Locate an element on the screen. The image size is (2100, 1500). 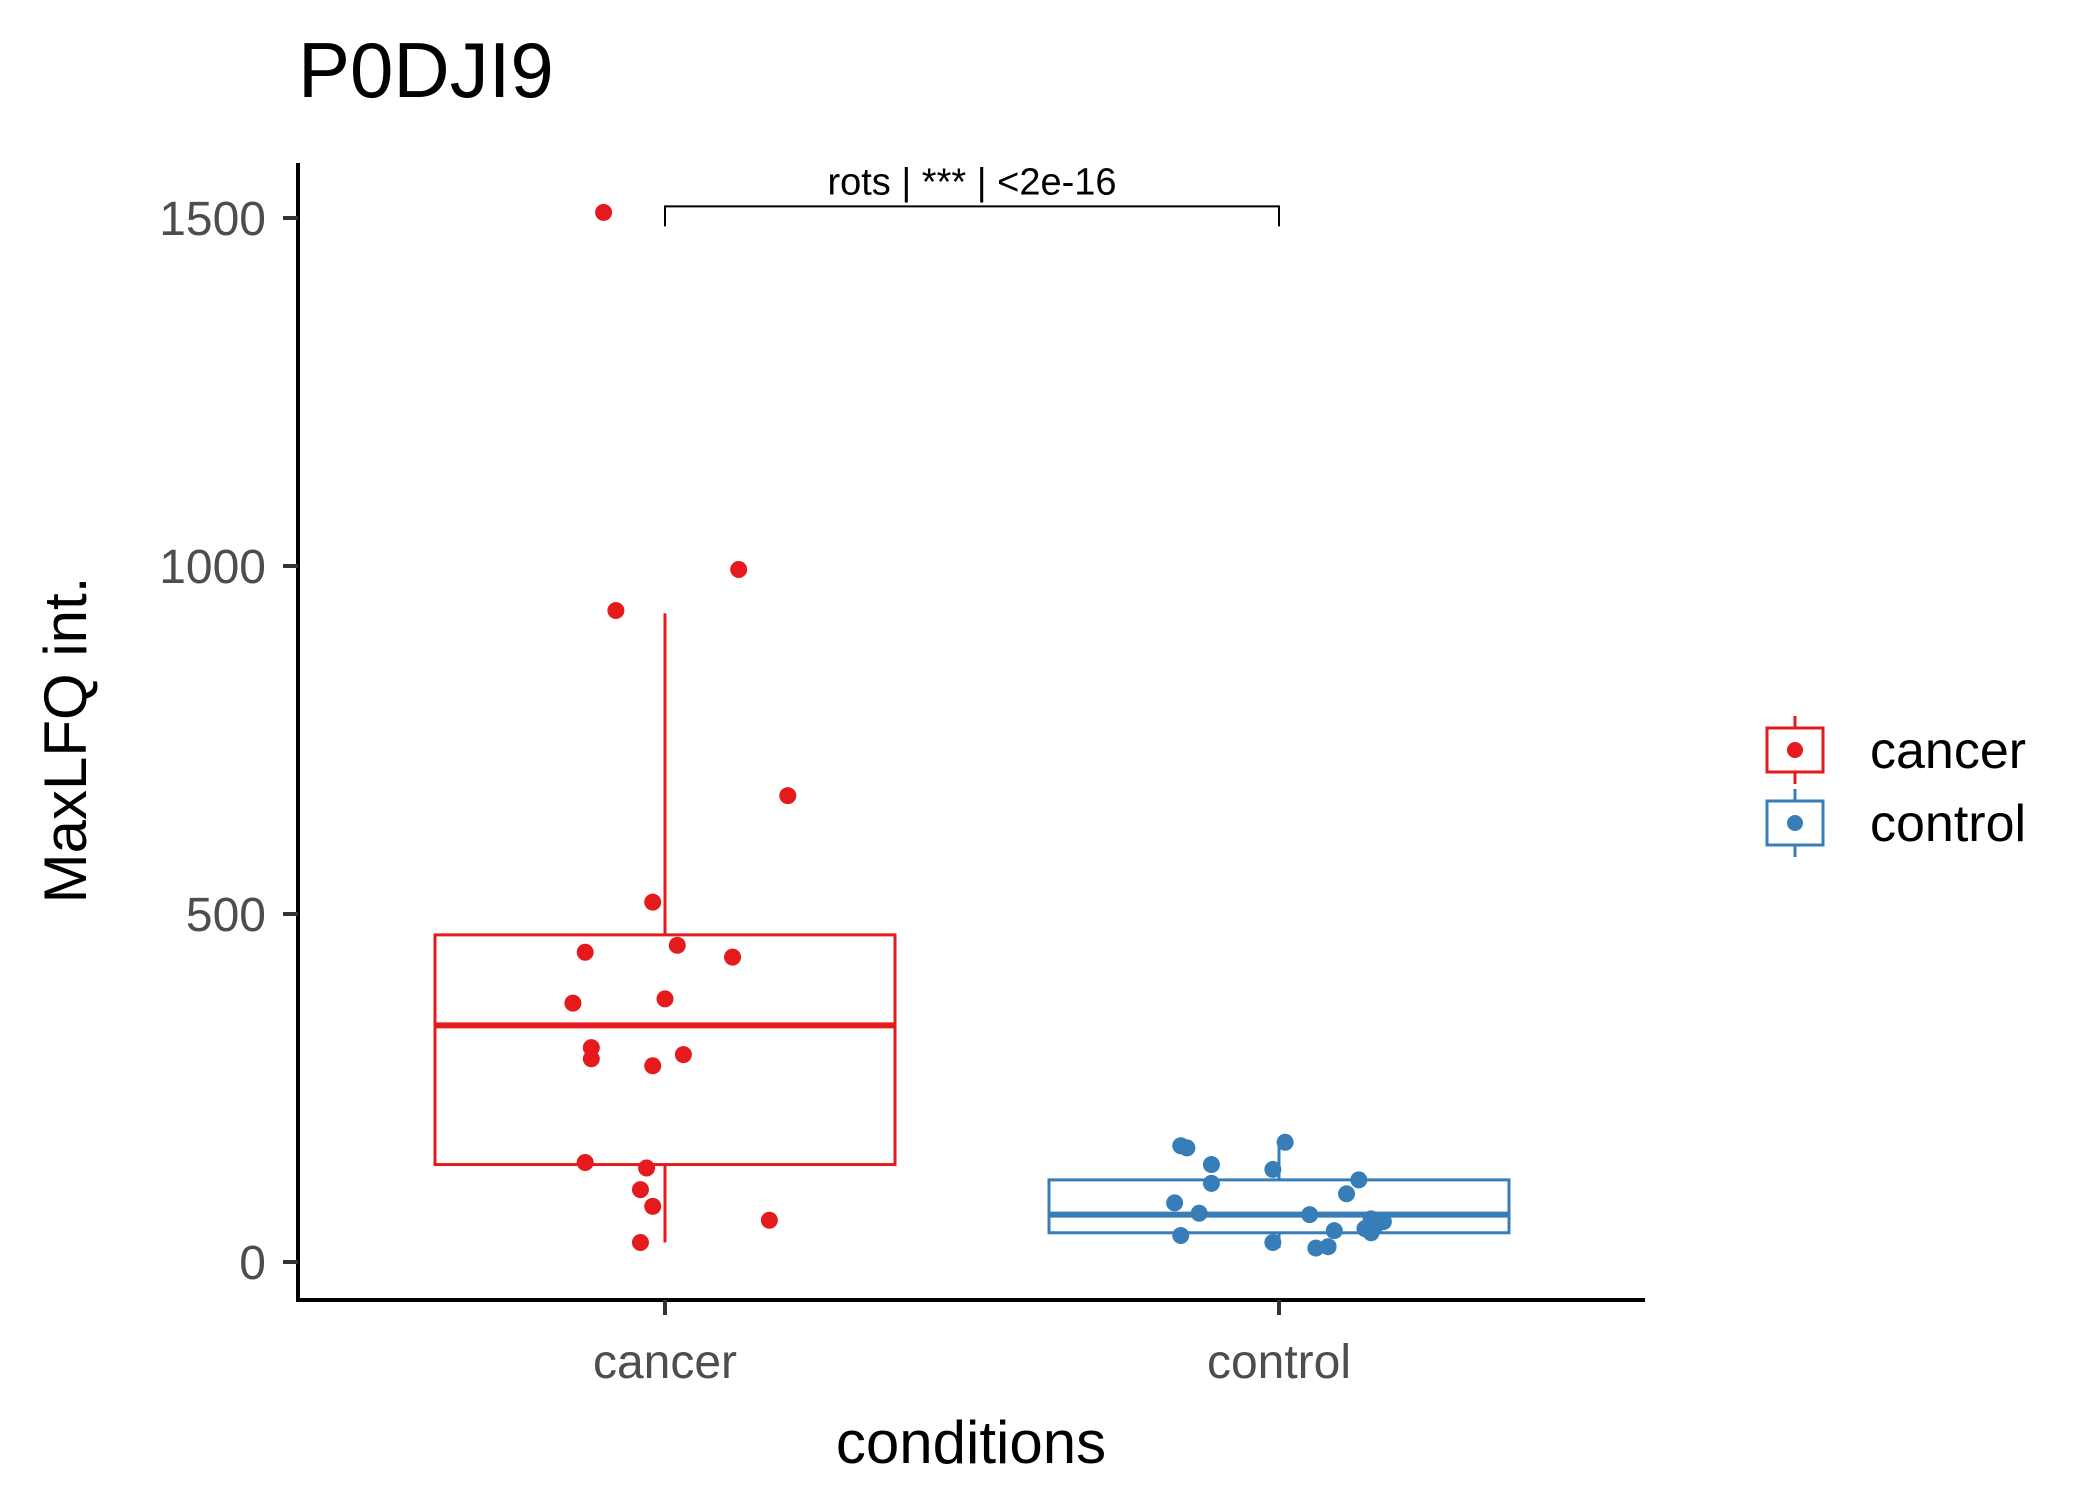
significance-line is located at coordinates (972, 216).